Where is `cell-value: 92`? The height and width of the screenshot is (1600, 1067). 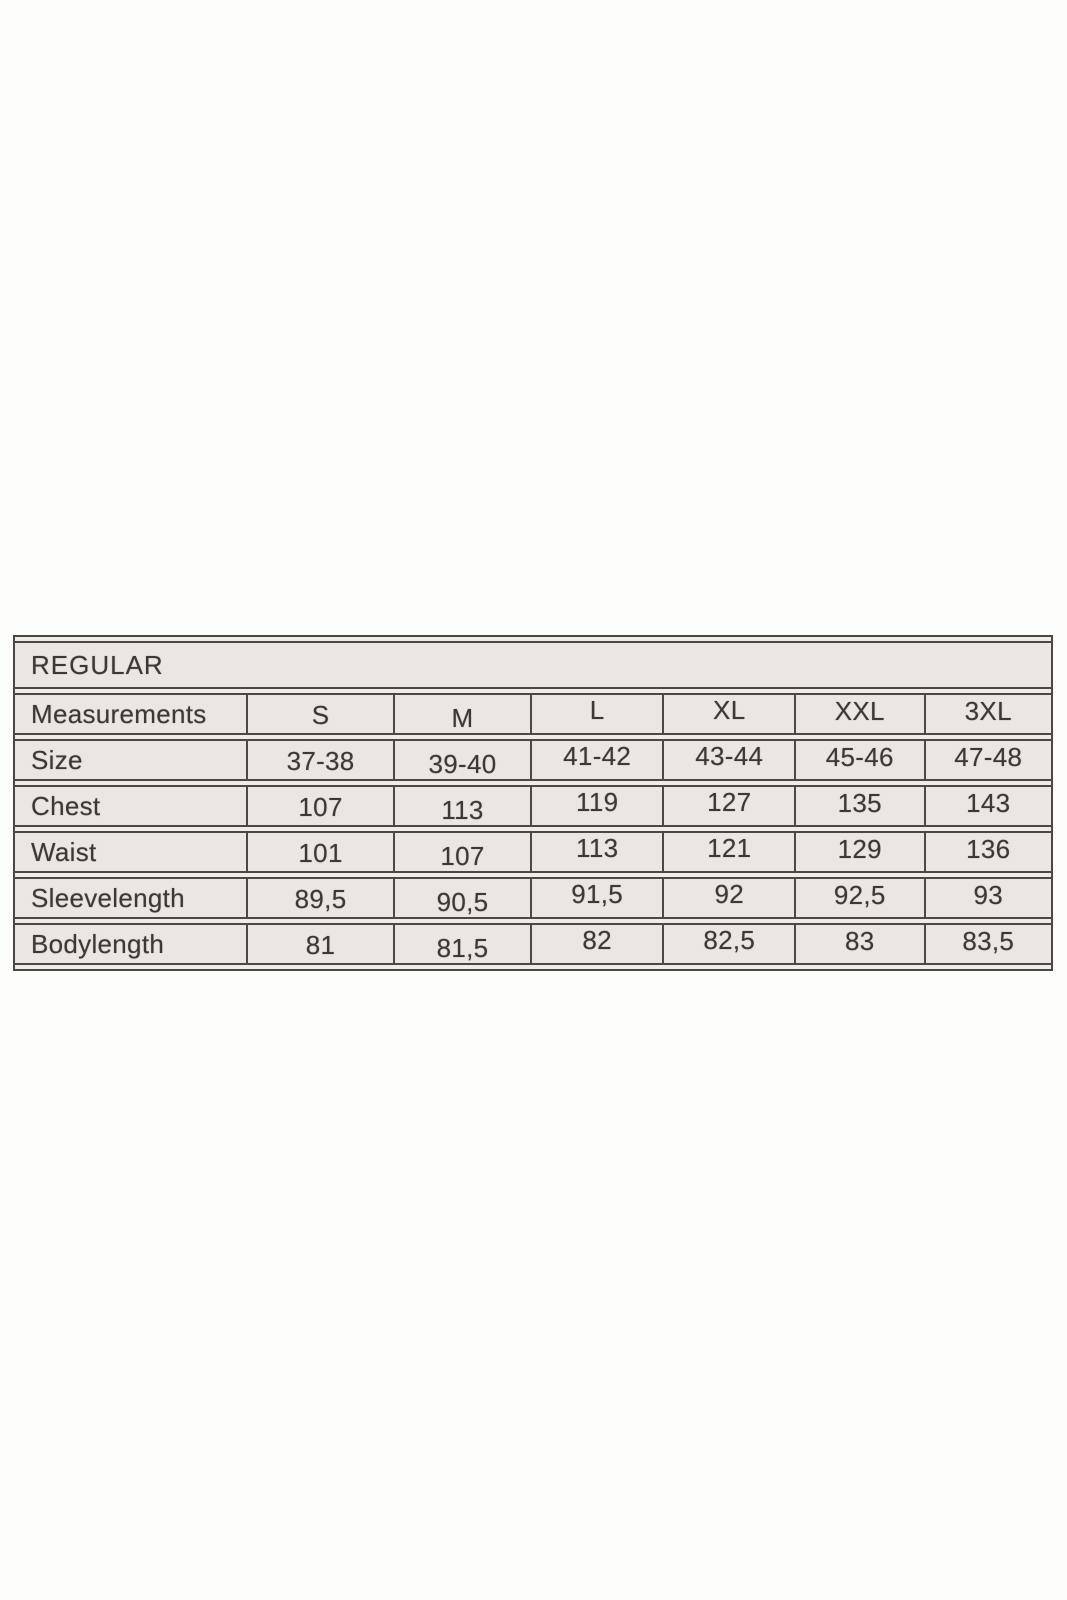 cell-value: 92 is located at coordinates (729, 893).